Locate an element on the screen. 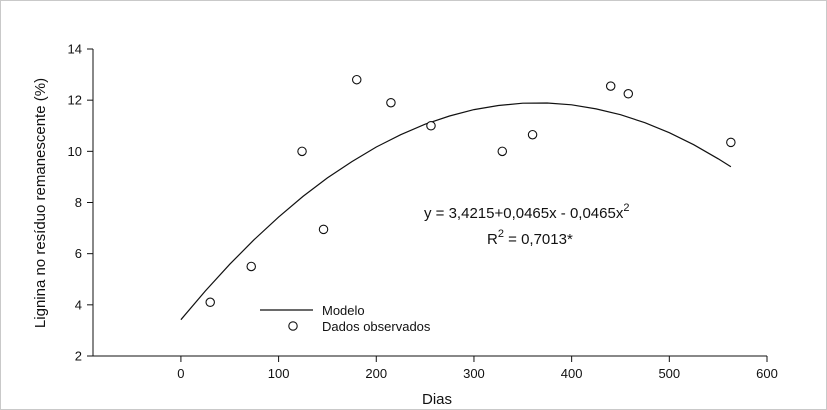 The width and height of the screenshot is (827, 410). y-tick-label: 8 is located at coordinates (78, 202).